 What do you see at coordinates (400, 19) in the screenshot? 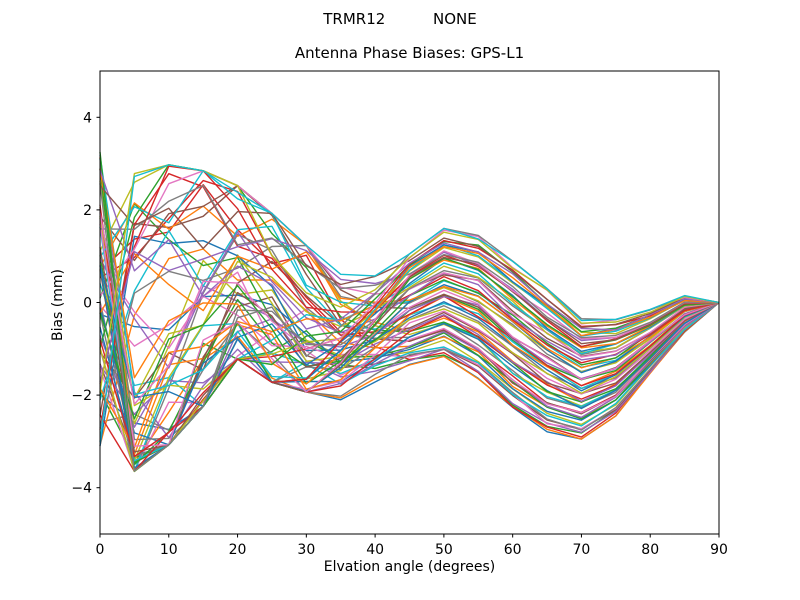
I see `figure-suptitle: TRMR12 NONE` at bounding box center [400, 19].